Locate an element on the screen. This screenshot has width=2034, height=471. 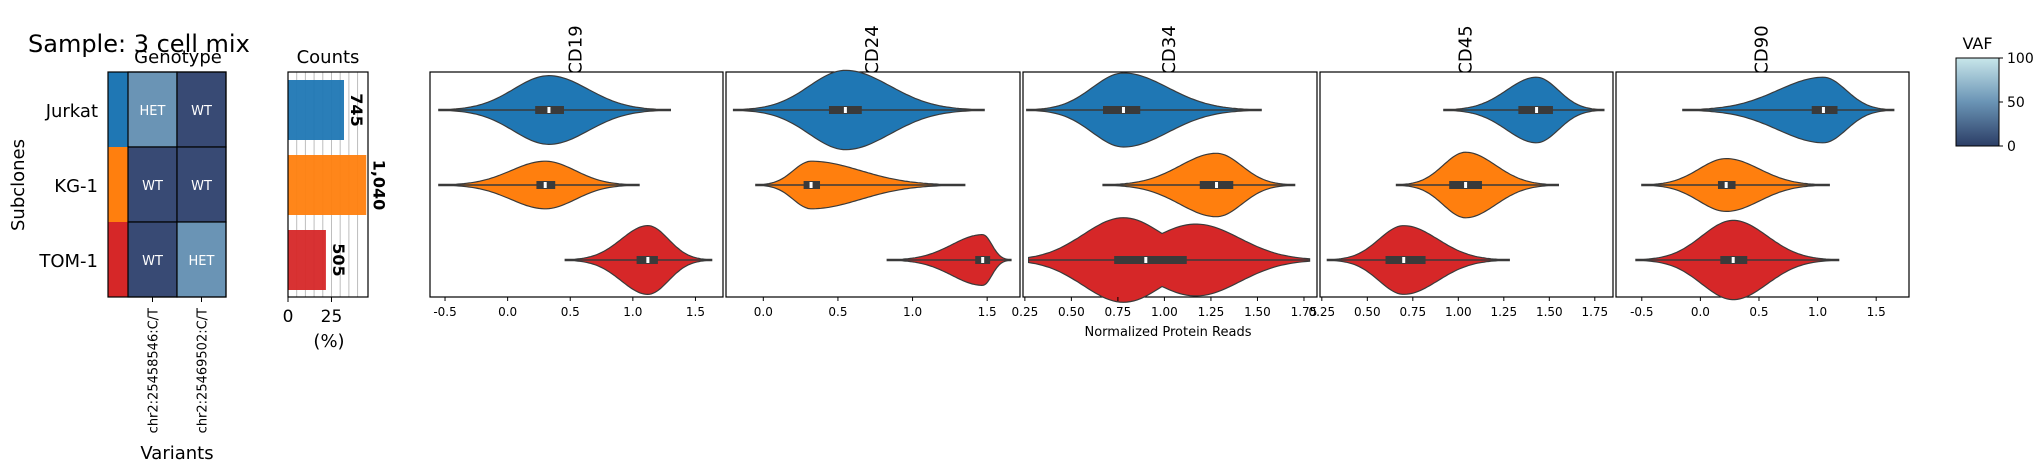
counts-axis-label: (%) is located at coordinates (328, 341).